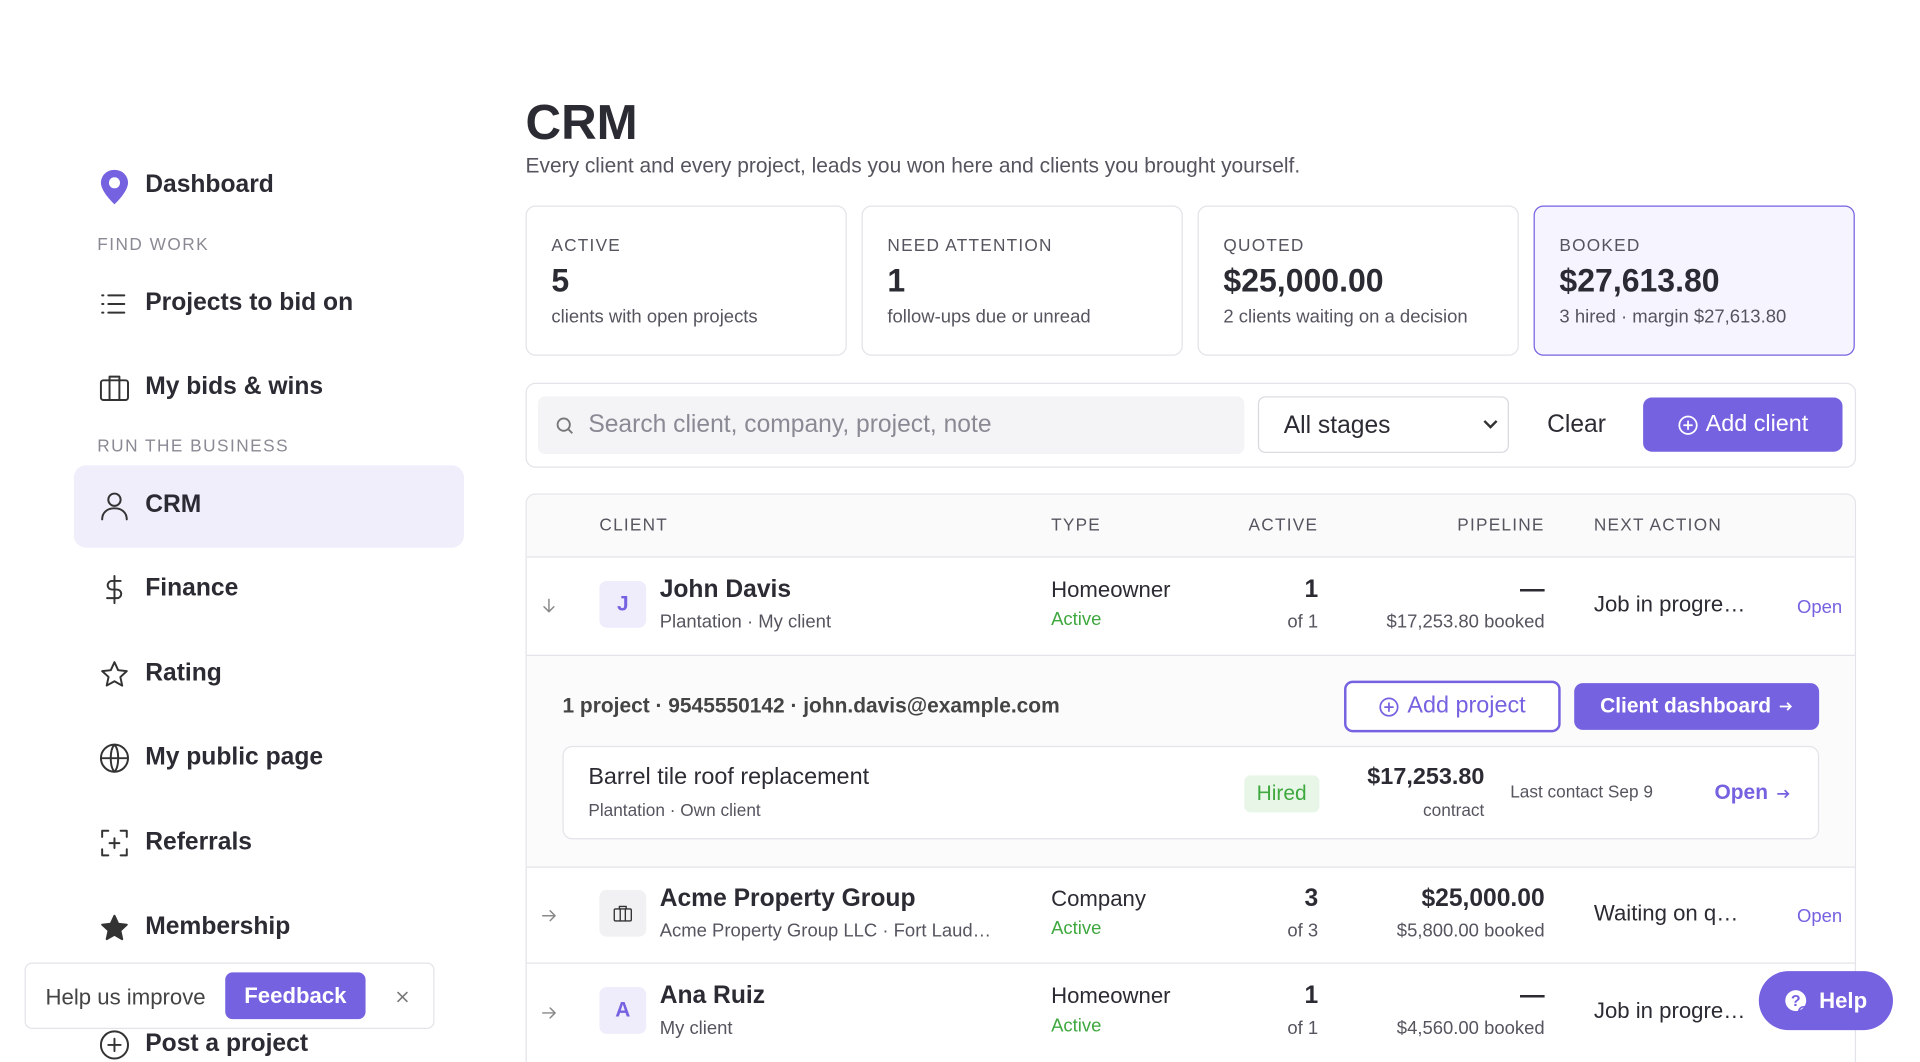 The image size is (1920, 1062). Describe the element at coordinates (725, 590) in the screenshot. I see `client-name: John Davis` at that location.